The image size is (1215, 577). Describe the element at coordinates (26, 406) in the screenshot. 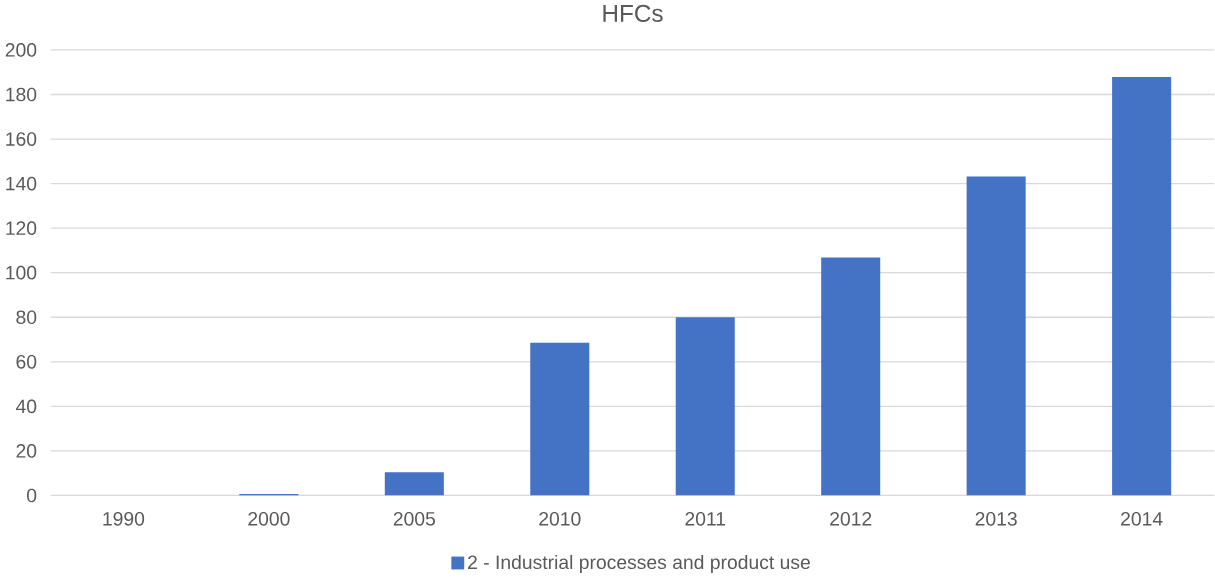

I see `y-tick-label: 40` at that location.